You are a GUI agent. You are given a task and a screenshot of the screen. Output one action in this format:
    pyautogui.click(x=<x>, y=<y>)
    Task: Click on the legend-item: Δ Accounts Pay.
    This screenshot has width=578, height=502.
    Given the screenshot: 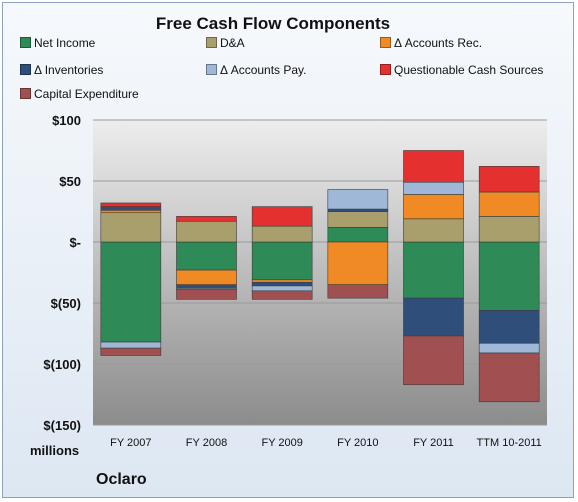 What is the action you would take?
    pyautogui.click(x=256, y=70)
    